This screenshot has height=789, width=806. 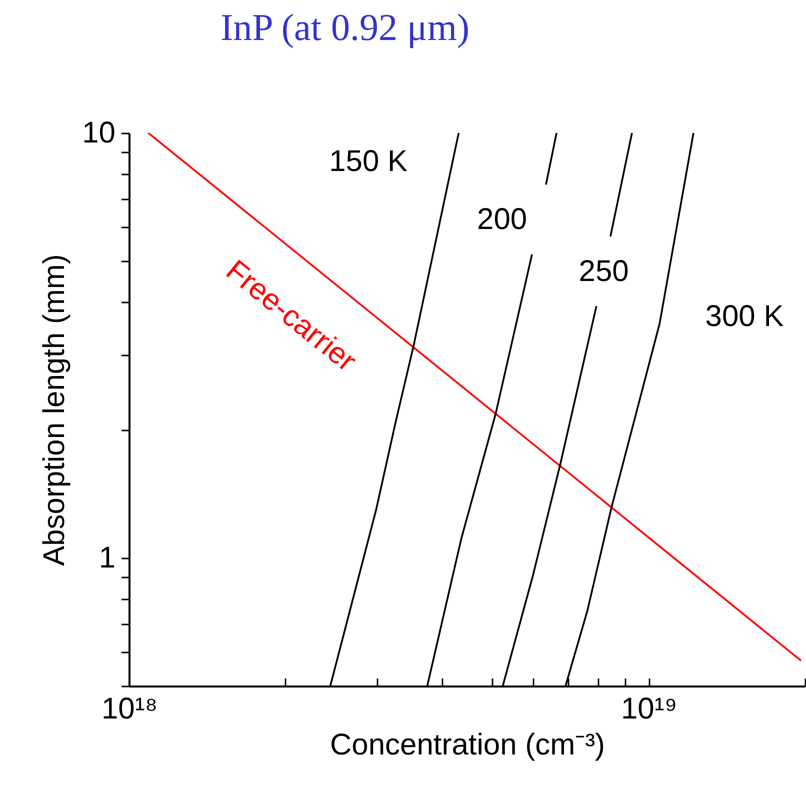 What do you see at coordinates (603, 271) in the screenshot?
I see `series-label: 250` at bounding box center [603, 271].